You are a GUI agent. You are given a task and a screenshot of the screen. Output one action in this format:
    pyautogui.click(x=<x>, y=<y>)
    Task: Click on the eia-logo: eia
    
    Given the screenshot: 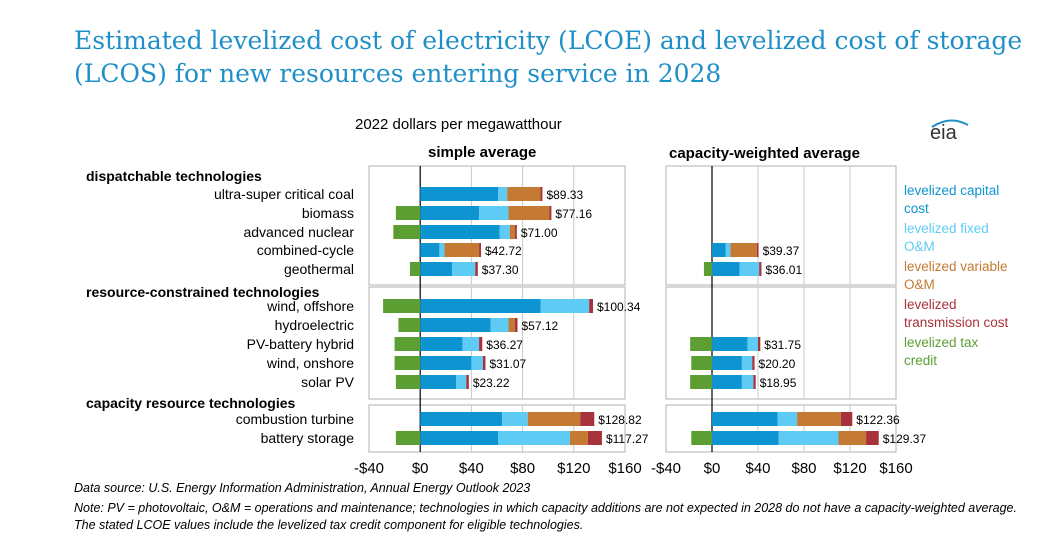 What is the action you would take?
    pyautogui.click(x=955, y=133)
    